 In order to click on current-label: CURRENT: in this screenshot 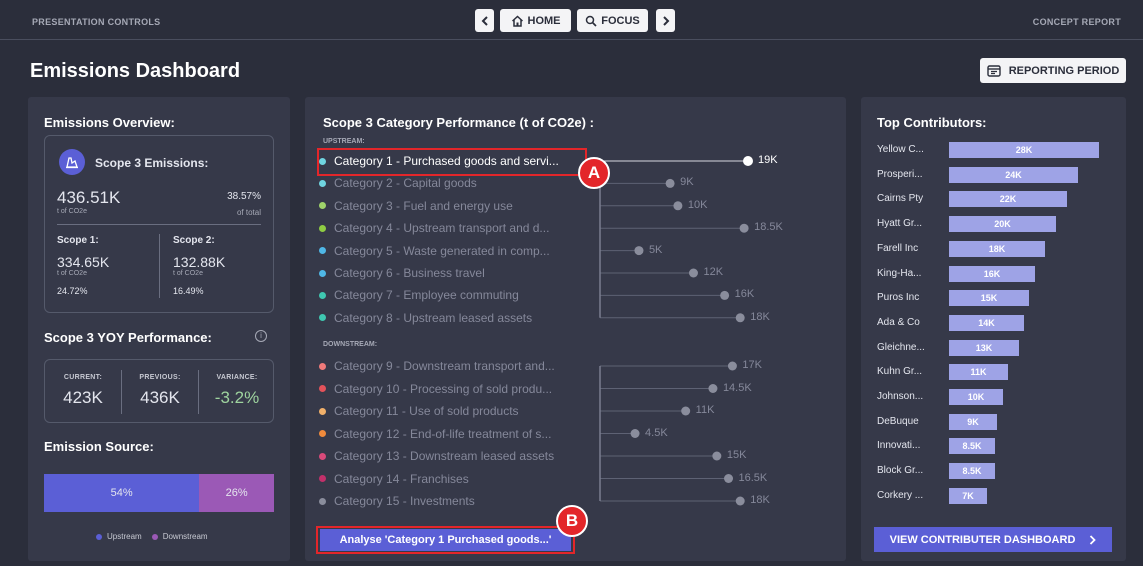, I will do `click(83, 377)`.